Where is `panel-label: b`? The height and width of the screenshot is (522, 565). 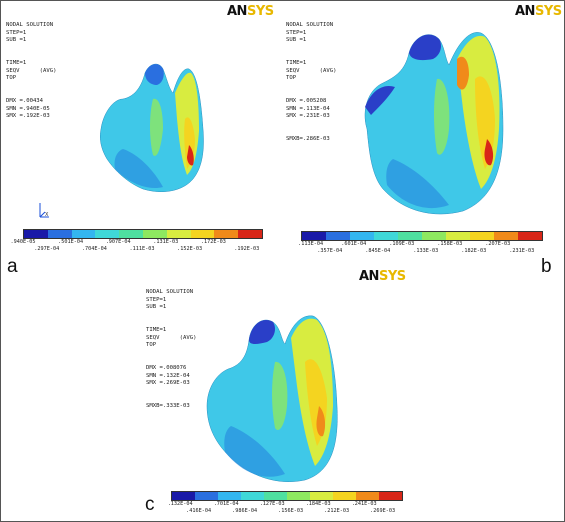 panel-label: b is located at coordinates (546, 266).